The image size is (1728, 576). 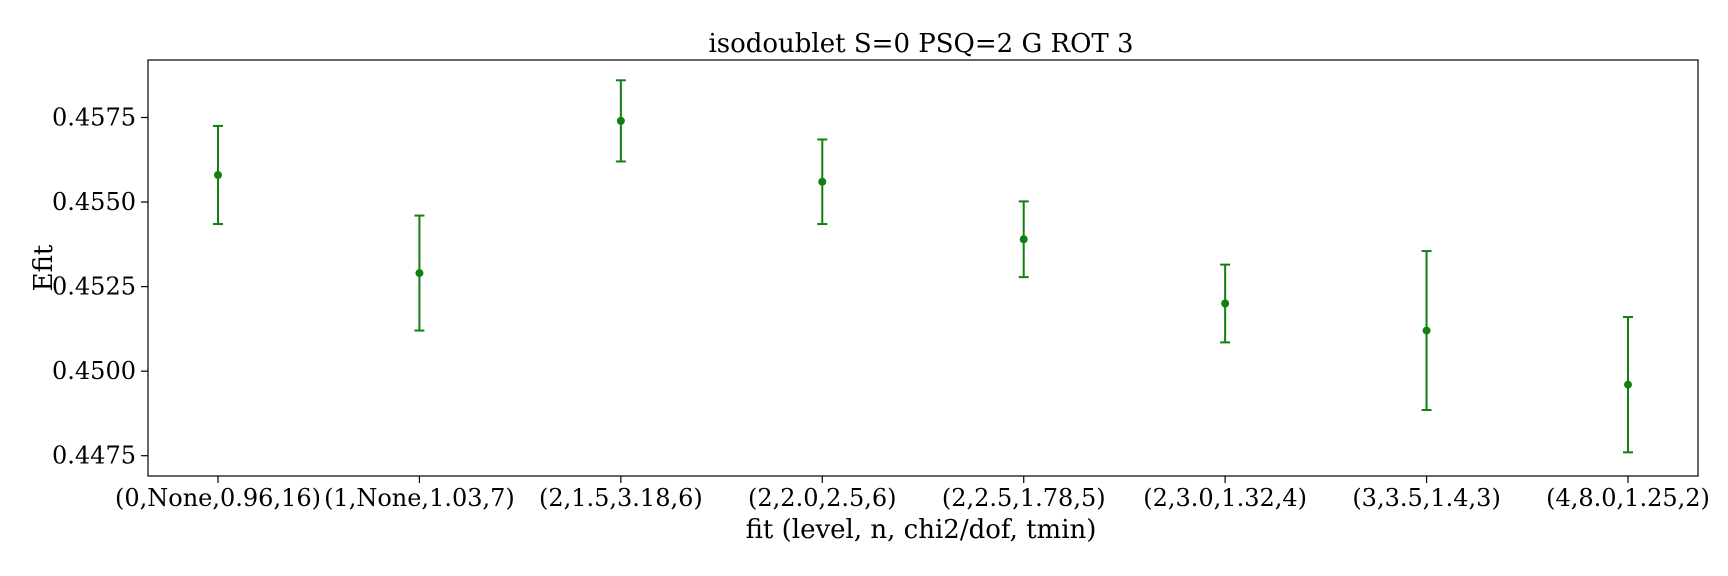 I want to click on y-tick-label: 0.4475, so click(x=94, y=456).